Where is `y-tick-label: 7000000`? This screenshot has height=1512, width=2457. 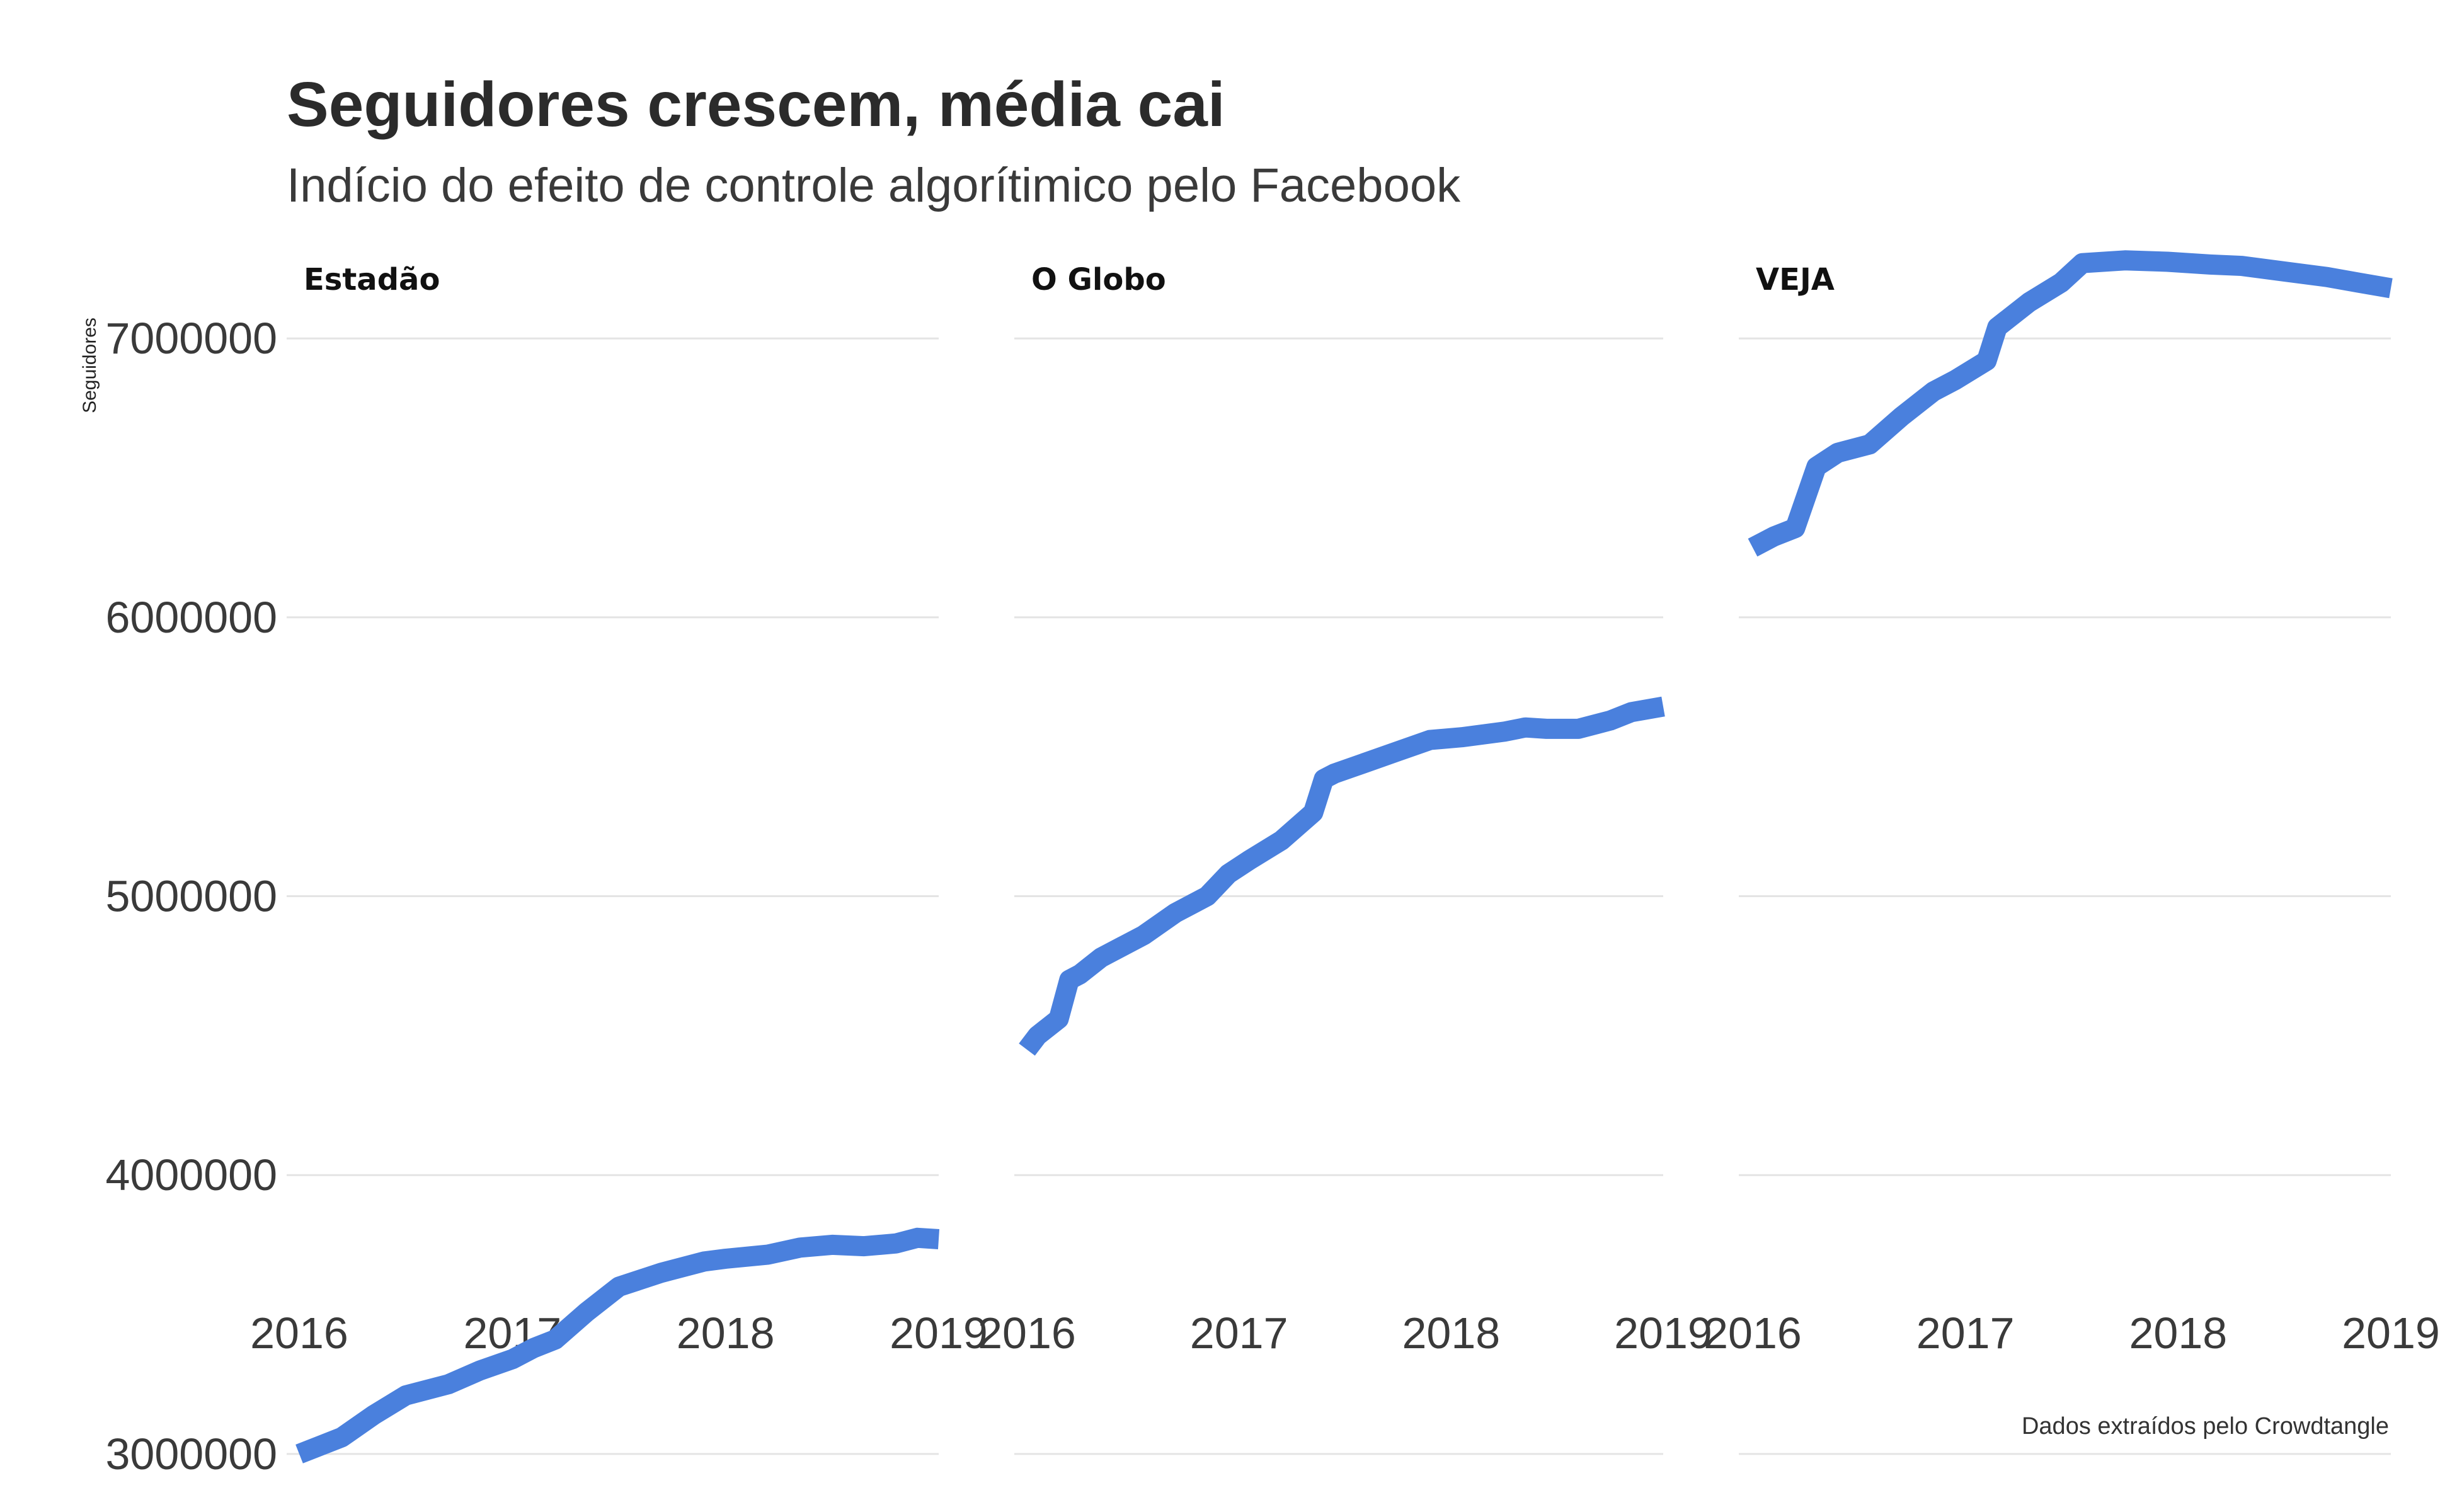 y-tick-label: 7000000 is located at coordinates (191, 338).